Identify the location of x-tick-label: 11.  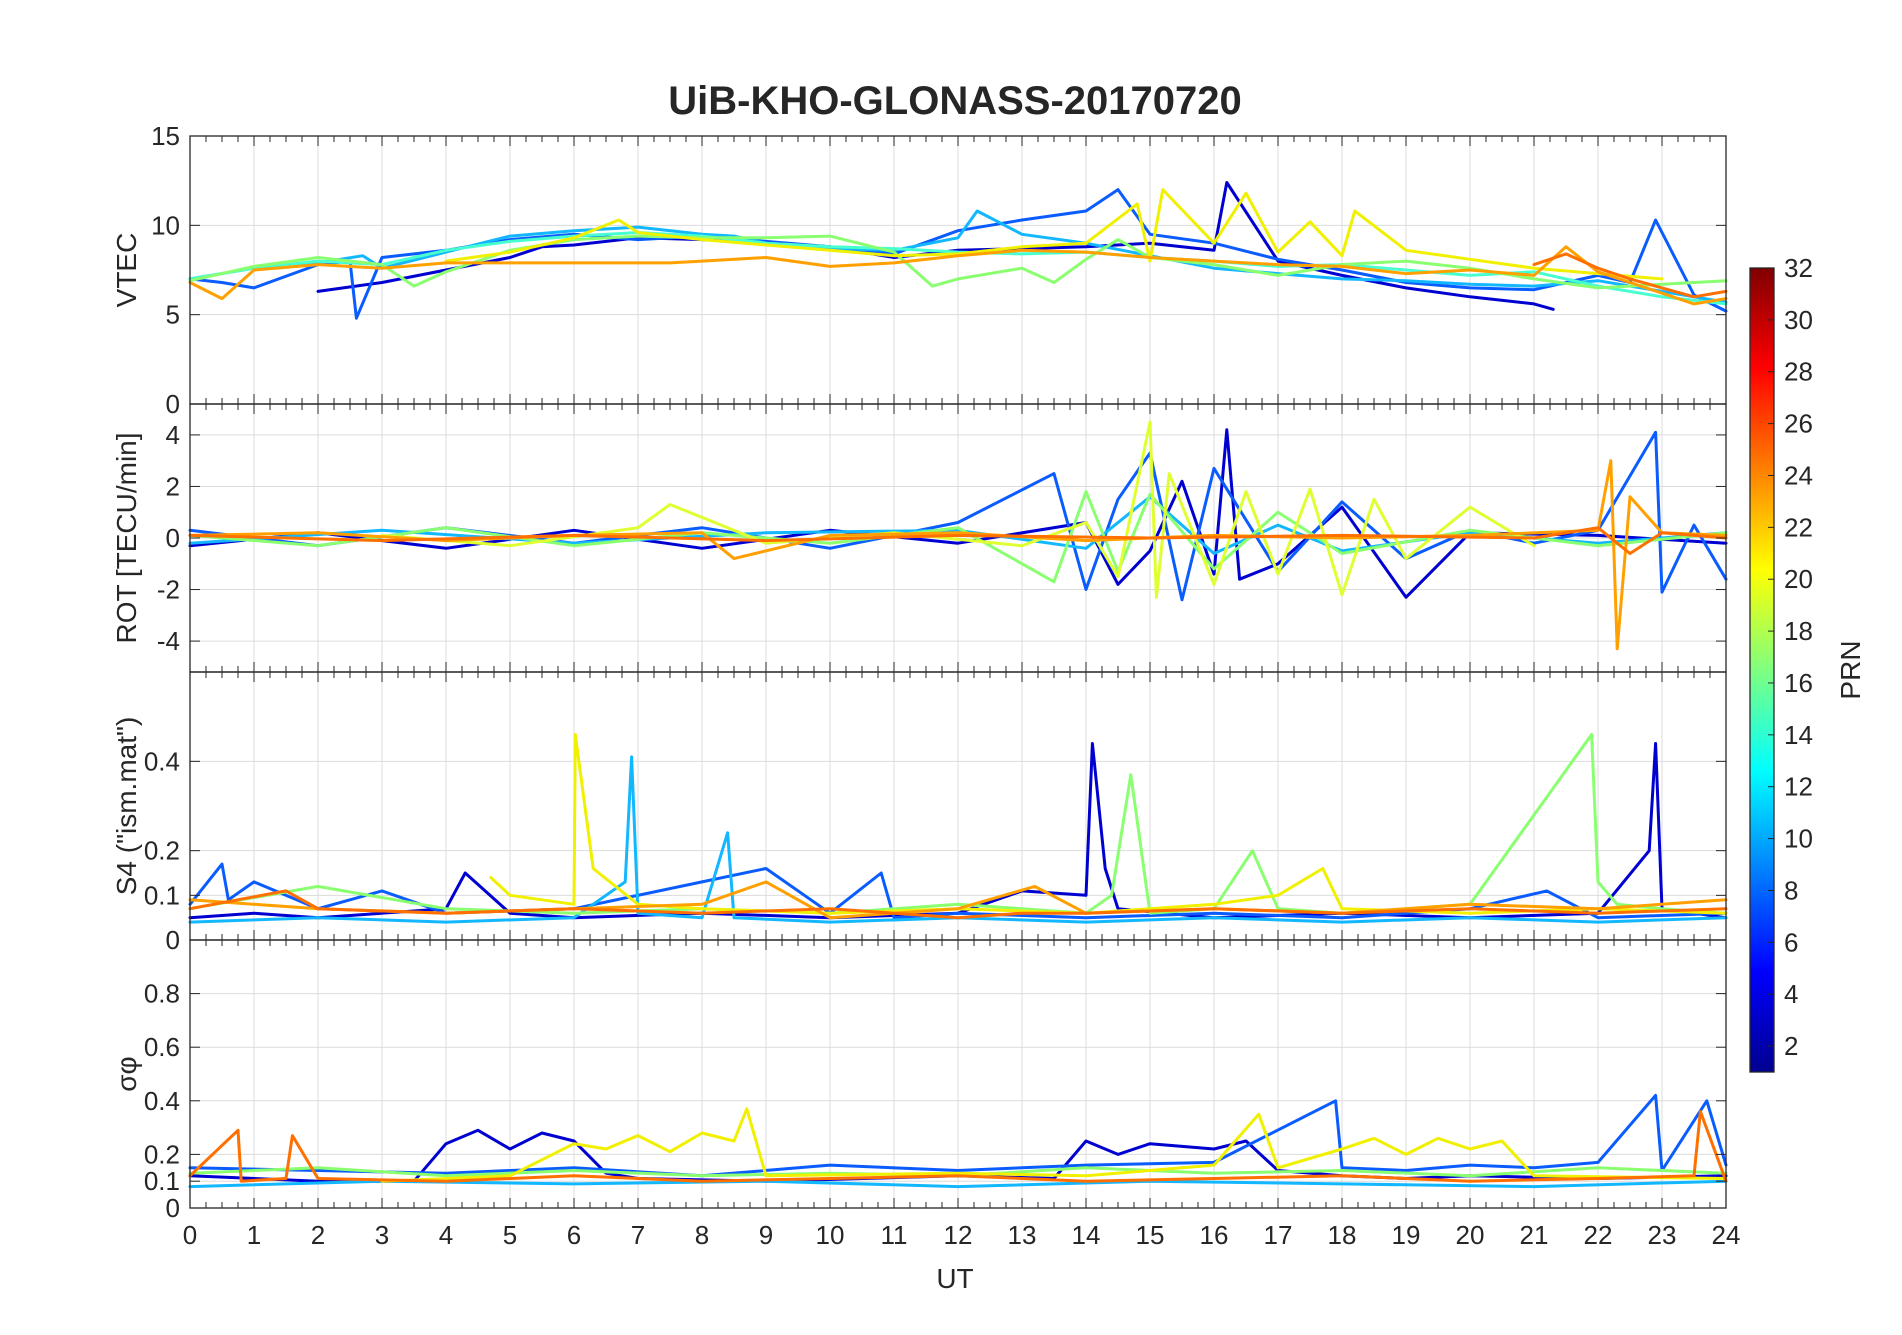
(894, 1235).